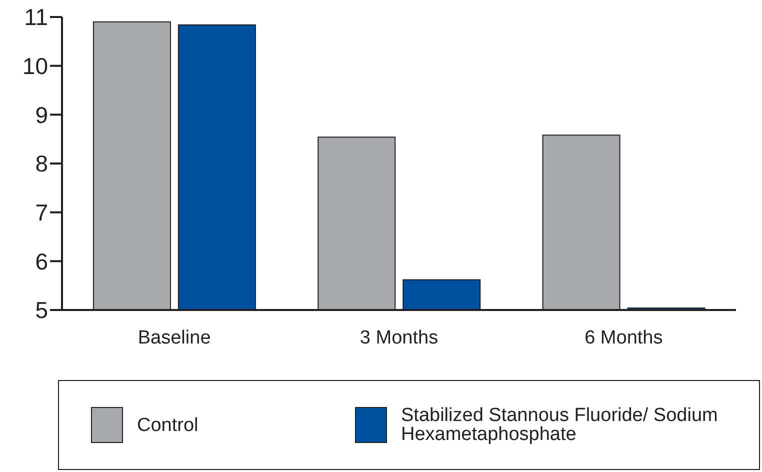 This screenshot has width=762, height=472. I want to click on y-tick-label: 10, so click(35, 66).